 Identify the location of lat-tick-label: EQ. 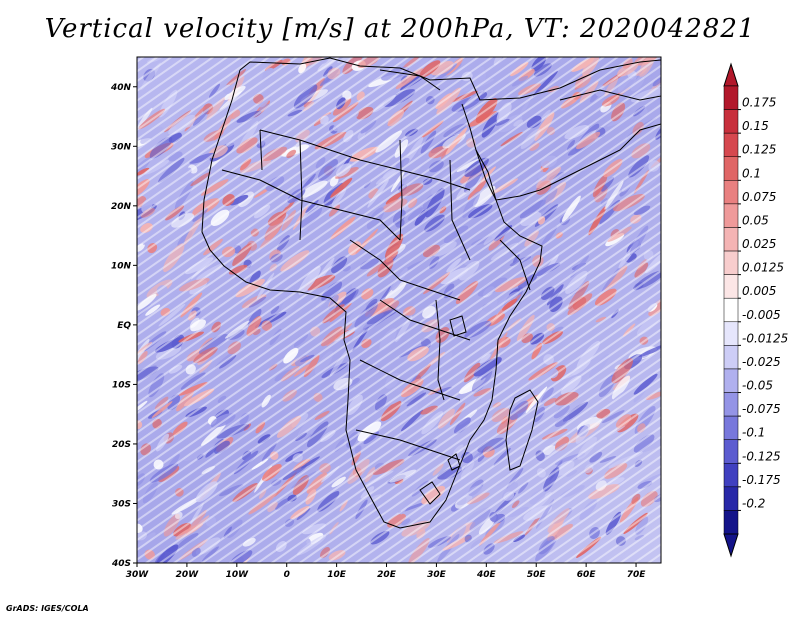
(124, 326).